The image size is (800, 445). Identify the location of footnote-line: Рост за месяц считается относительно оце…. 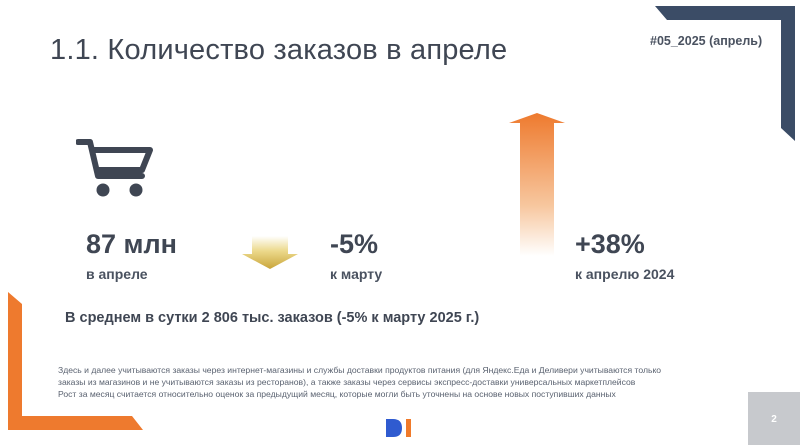
(337, 394).